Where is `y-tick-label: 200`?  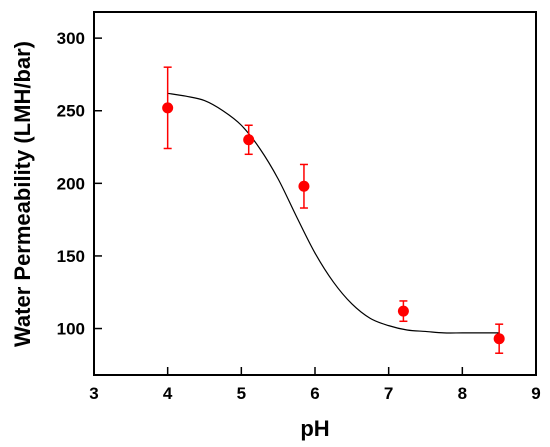 y-tick-label: 200 is located at coordinates (71, 183).